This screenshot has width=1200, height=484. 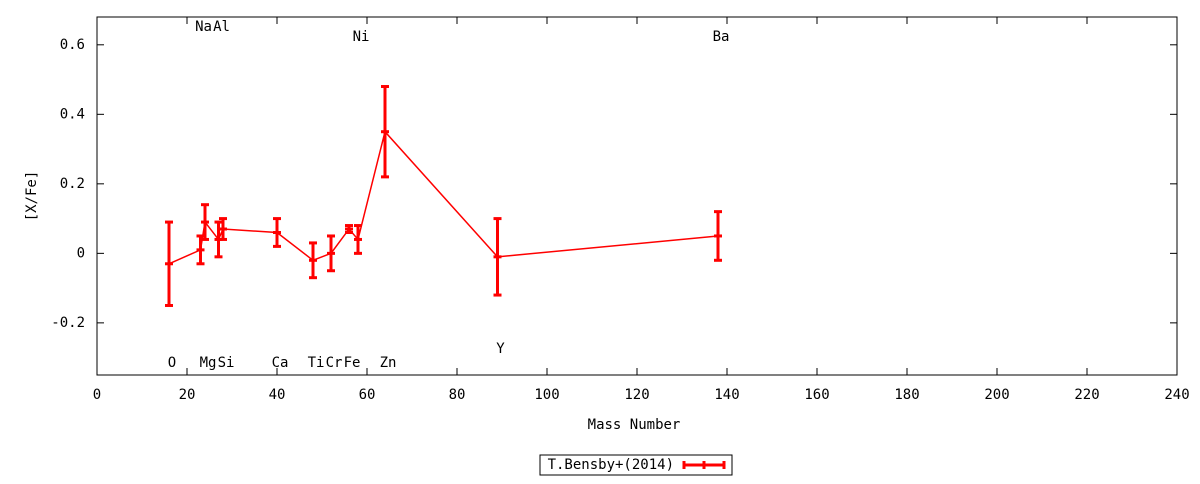 What do you see at coordinates (1176, 395) in the screenshot?
I see `x-tick-label: 240` at bounding box center [1176, 395].